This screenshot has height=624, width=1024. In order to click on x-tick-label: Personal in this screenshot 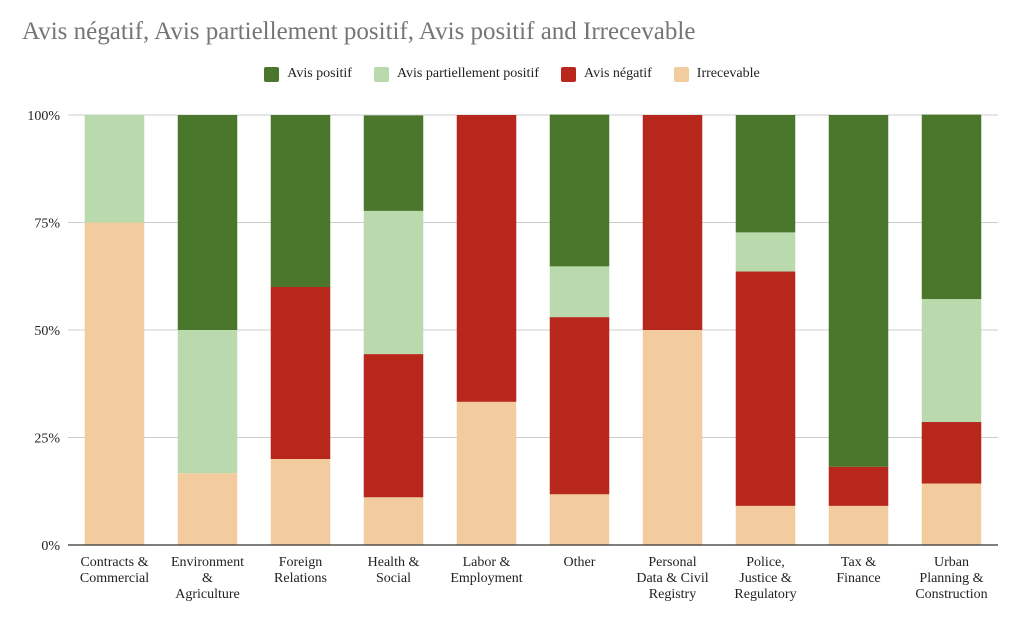, I will do `click(672, 562)`.